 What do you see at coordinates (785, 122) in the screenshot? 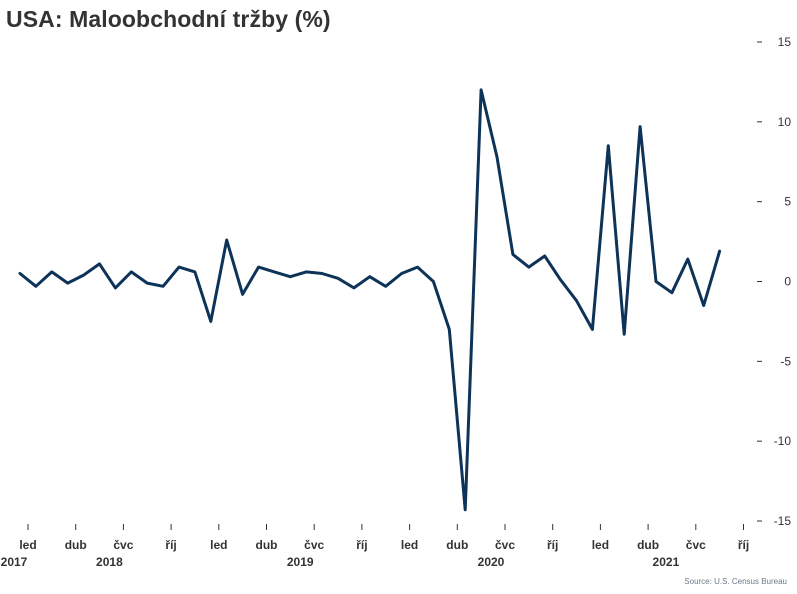
I see `y-tick-label: 10` at bounding box center [785, 122].